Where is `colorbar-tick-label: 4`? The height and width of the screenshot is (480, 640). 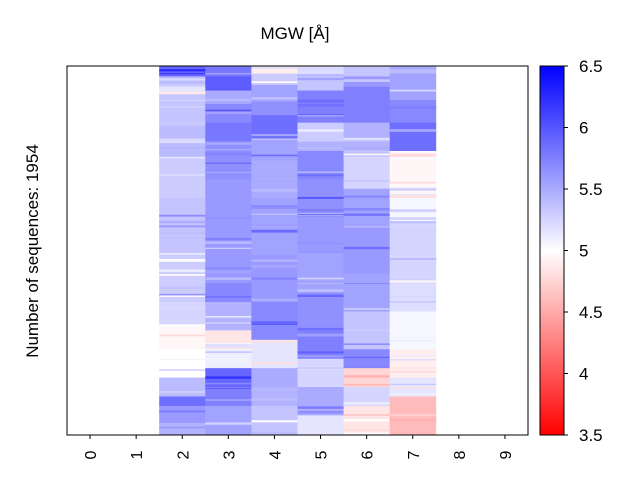 colorbar-tick-label: 4 is located at coordinates (583, 374).